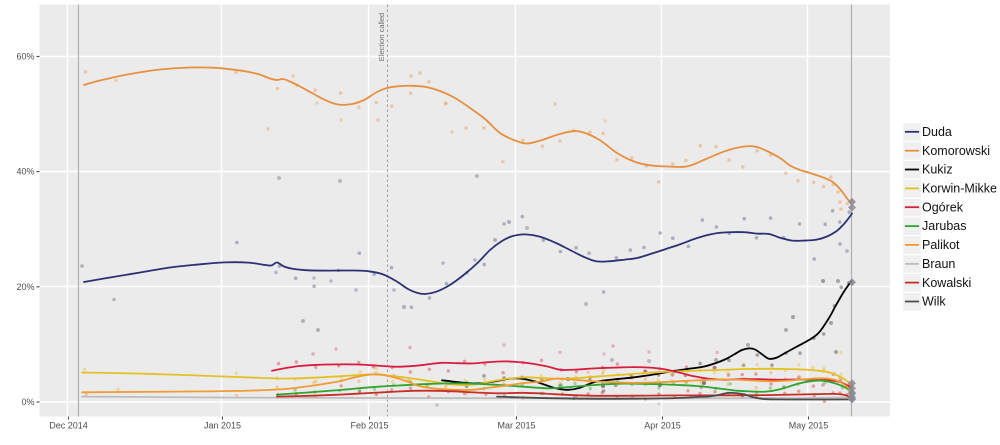 The width and height of the screenshot is (1000, 445). What do you see at coordinates (946, 283) in the screenshot?
I see `svg-text: Kowalski` at bounding box center [946, 283].